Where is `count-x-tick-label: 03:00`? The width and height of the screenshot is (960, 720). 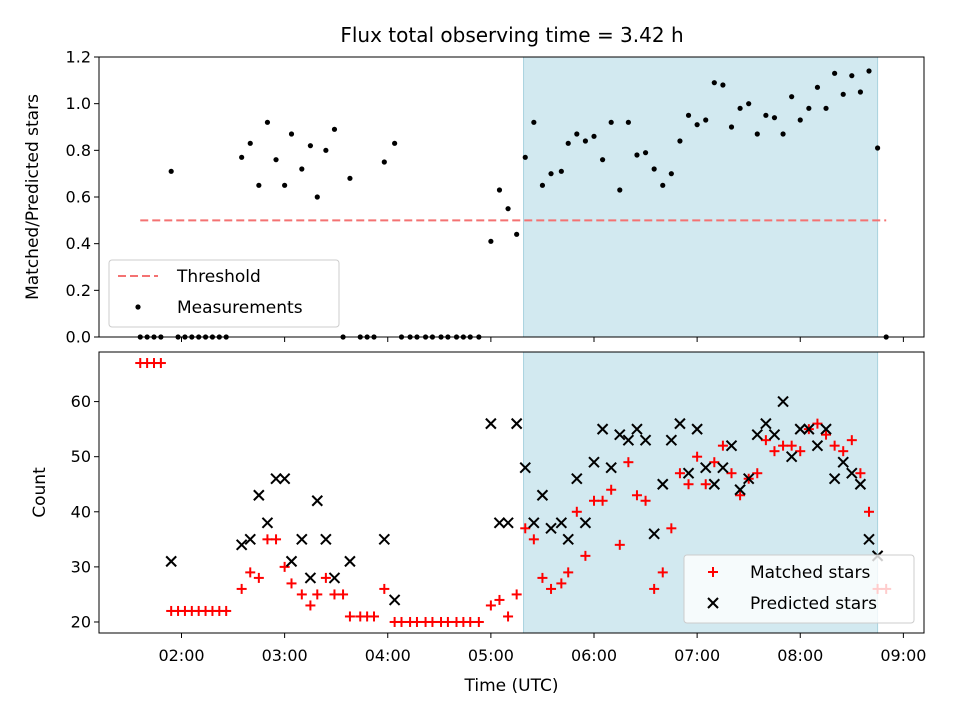
count-x-tick-label: 03:00 is located at coordinates (285, 655).